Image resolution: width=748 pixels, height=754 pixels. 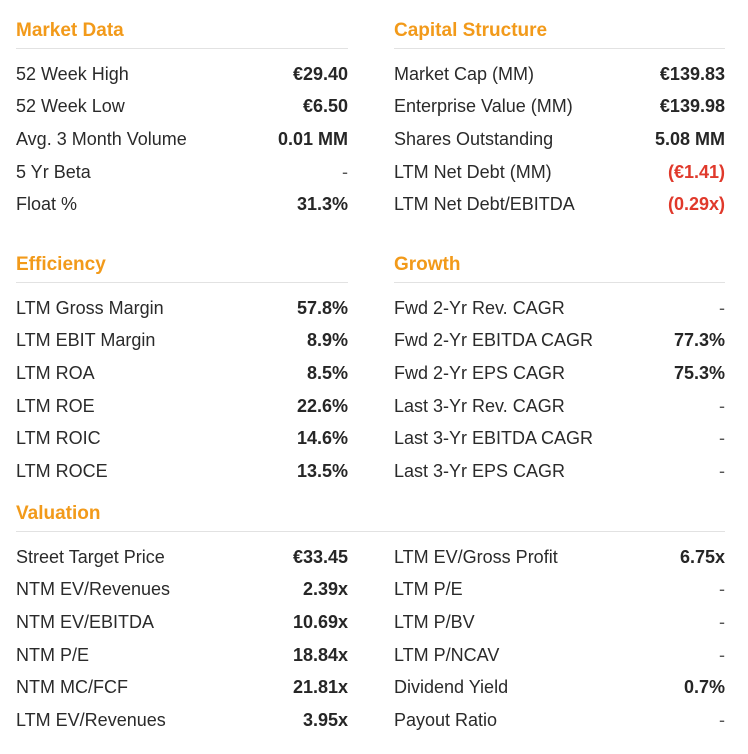 What do you see at coordinates (182, 266) in the screenshot?
I see `section-title: Efficiency` at bounding box center [182, 266].